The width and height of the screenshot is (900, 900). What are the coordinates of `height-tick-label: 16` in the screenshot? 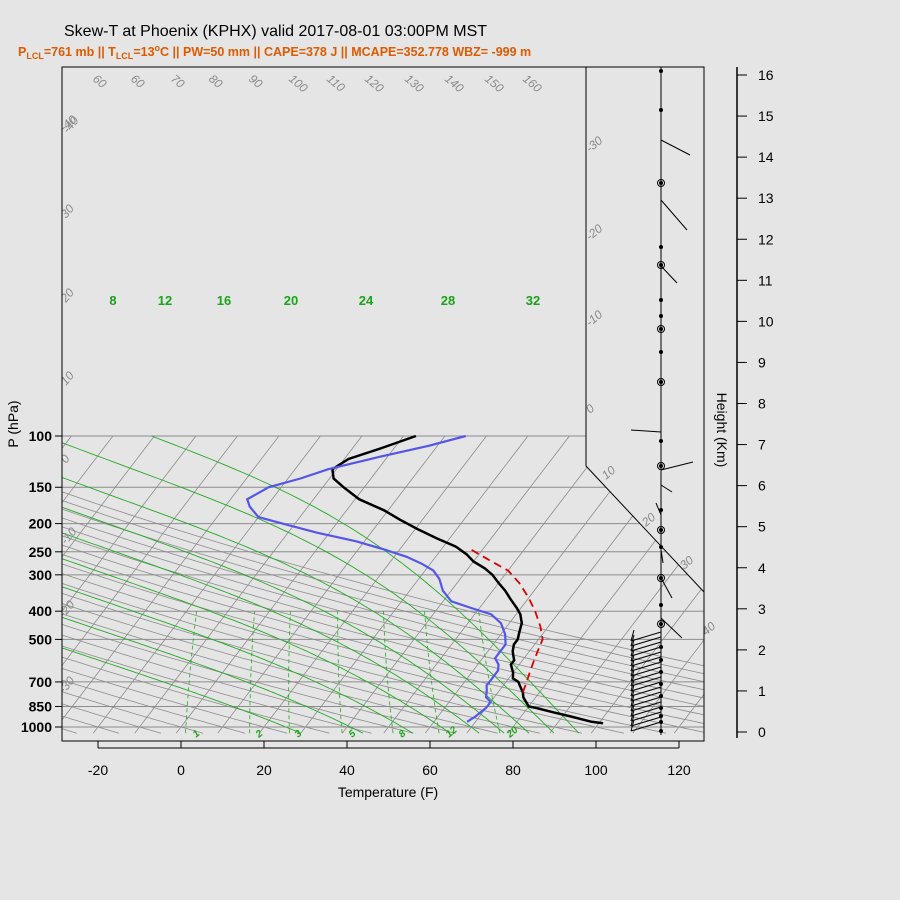 It's located at (766, 75).